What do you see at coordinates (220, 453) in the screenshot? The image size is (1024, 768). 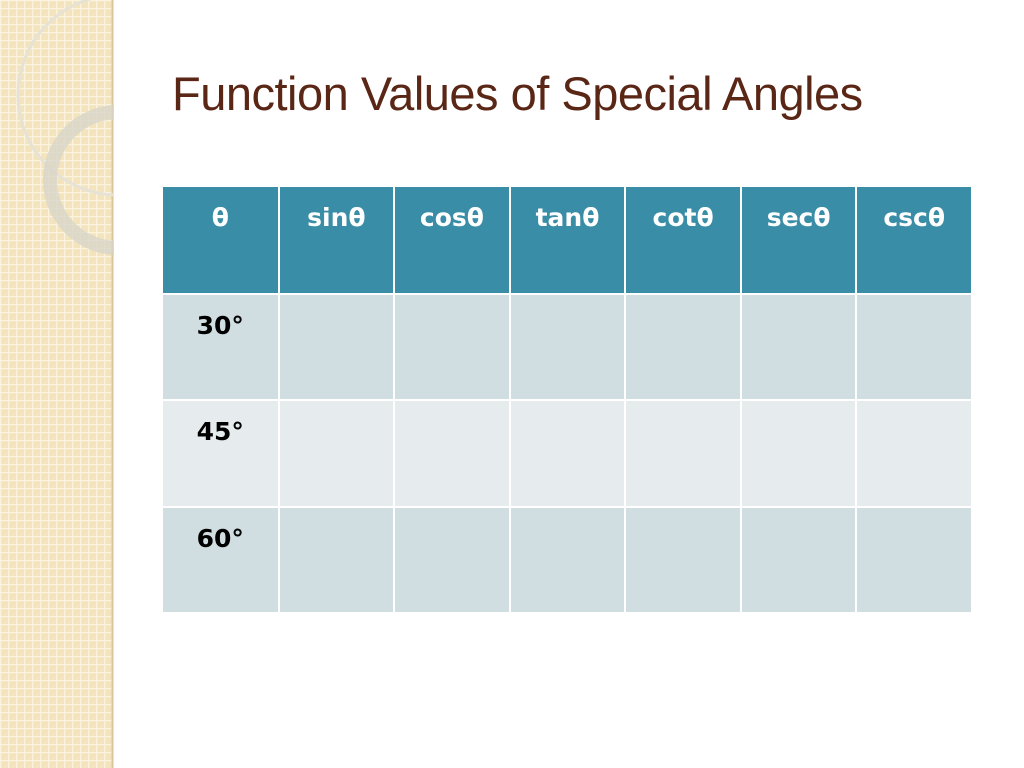 I see `row-label: 45°` at bounding box center [220, 453].